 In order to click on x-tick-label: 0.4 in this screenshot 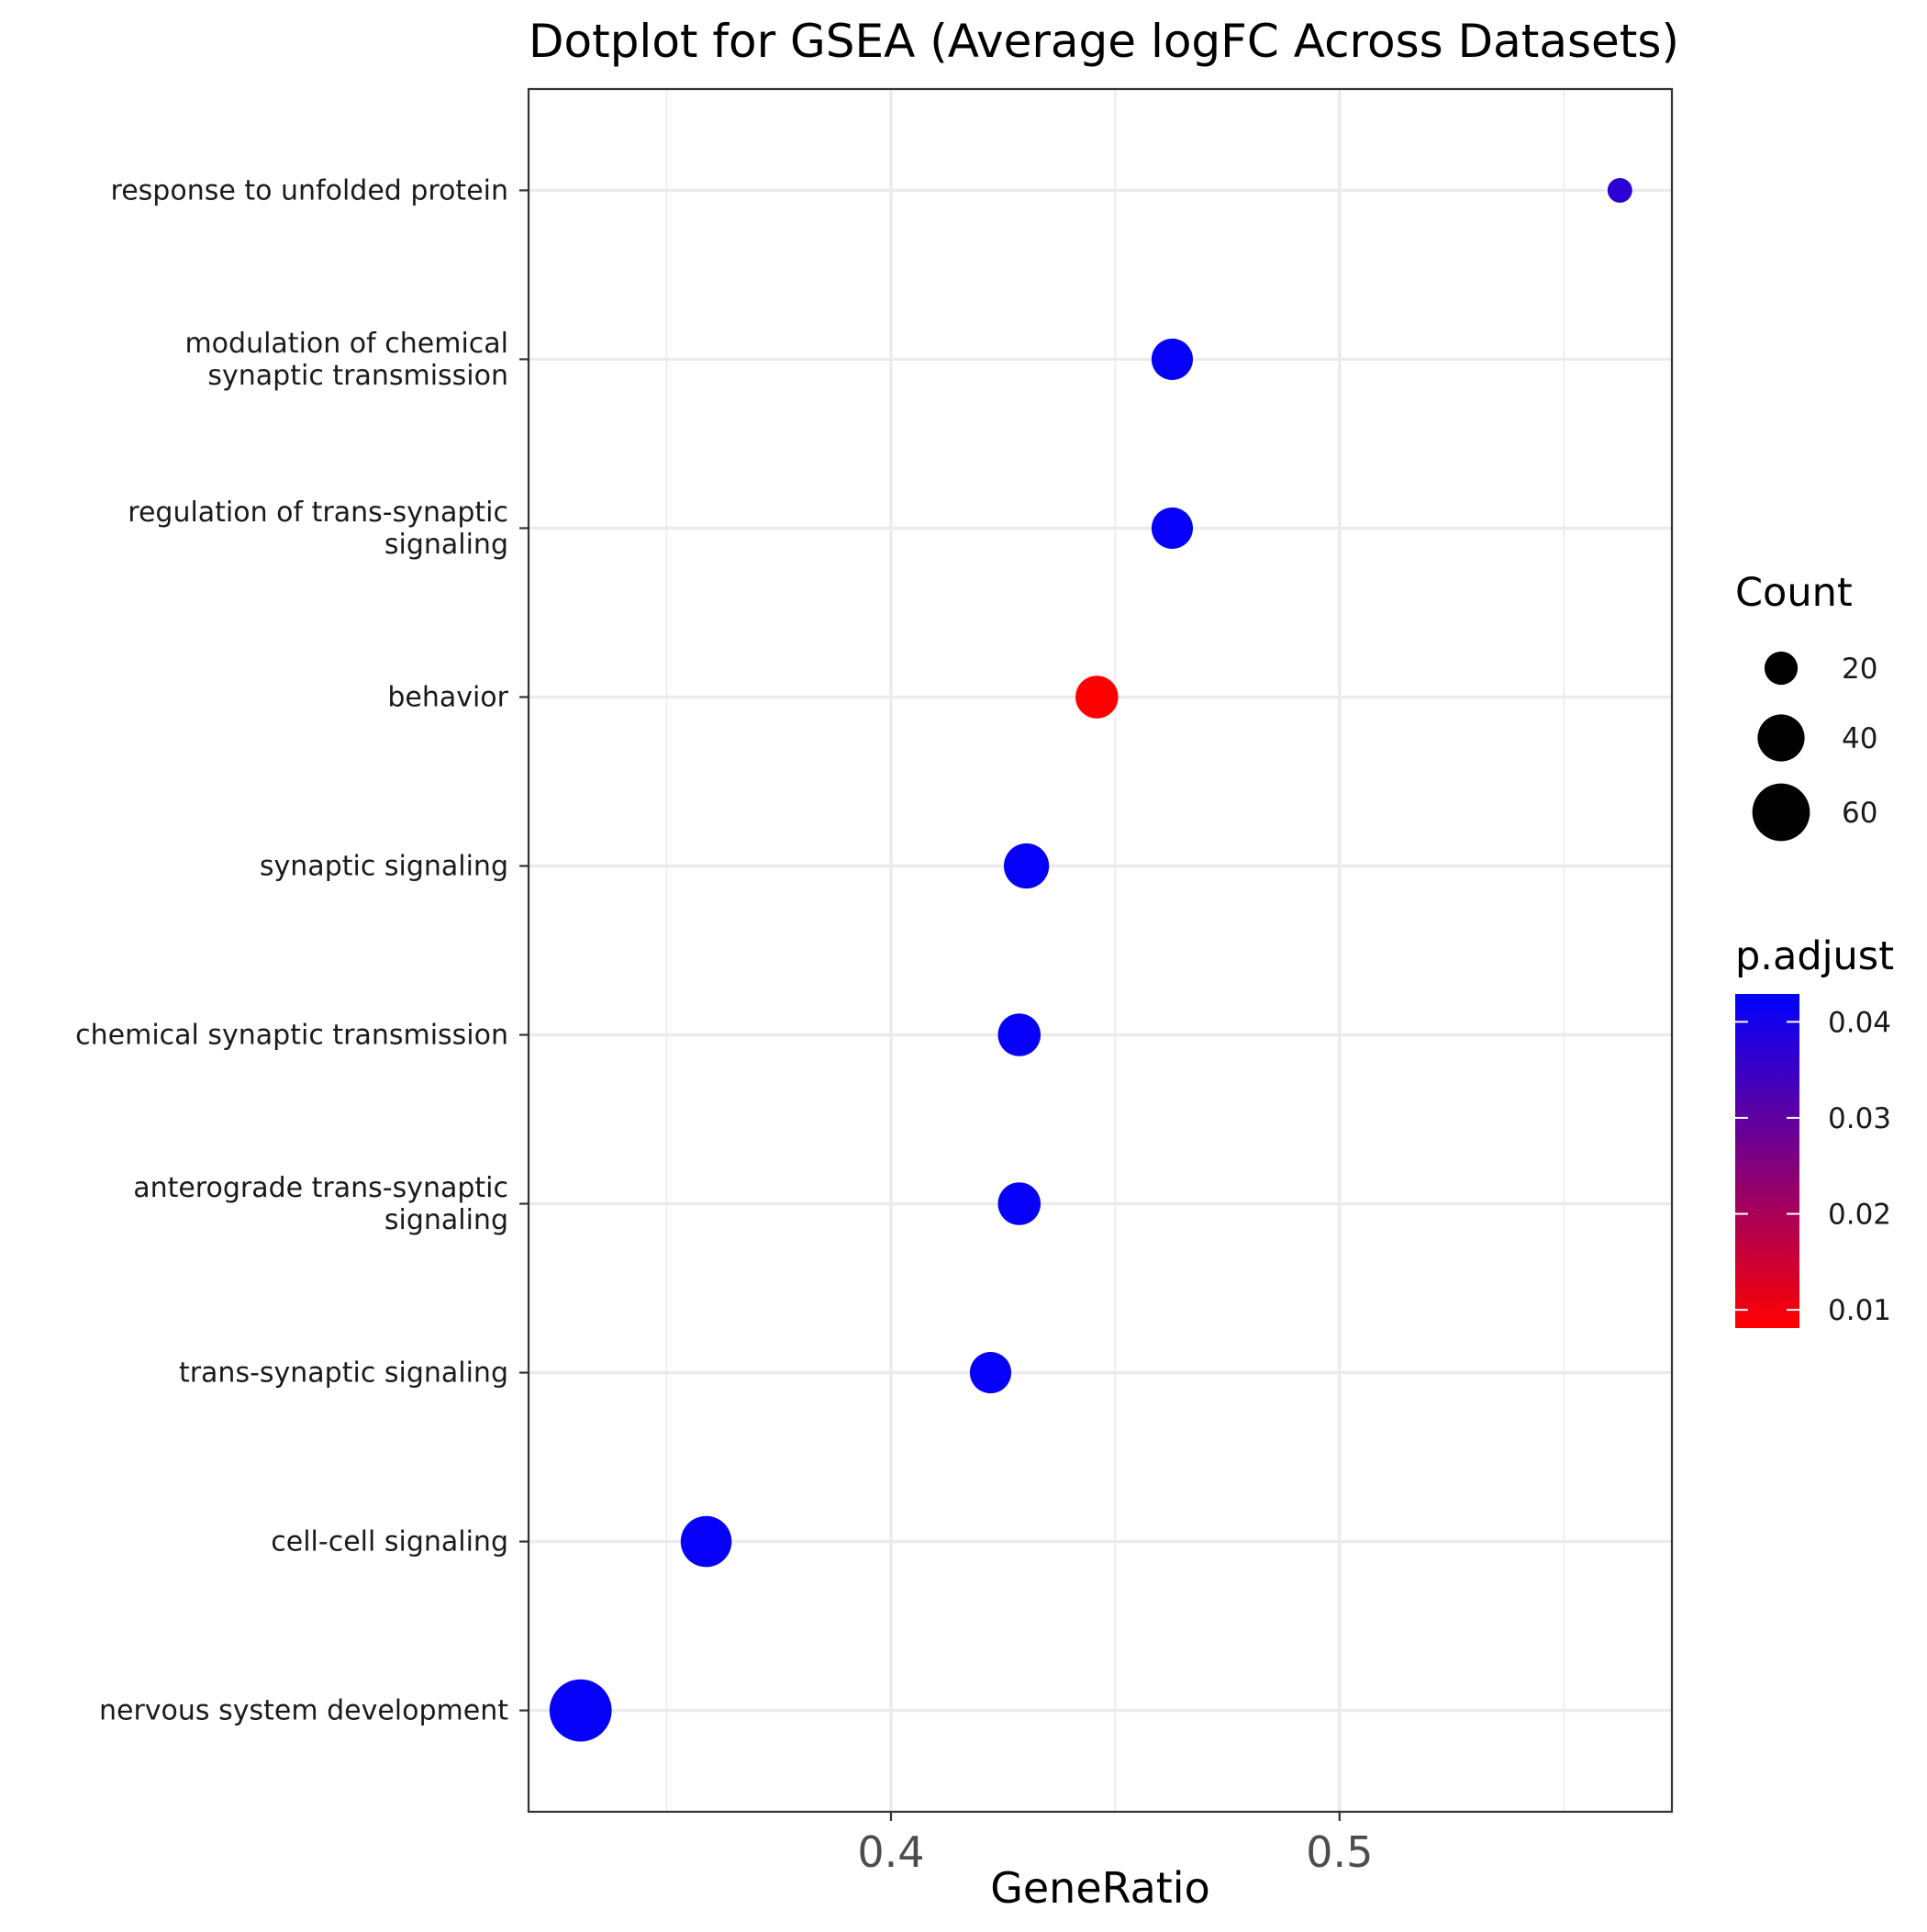, I will do `click(890, 1852)`.